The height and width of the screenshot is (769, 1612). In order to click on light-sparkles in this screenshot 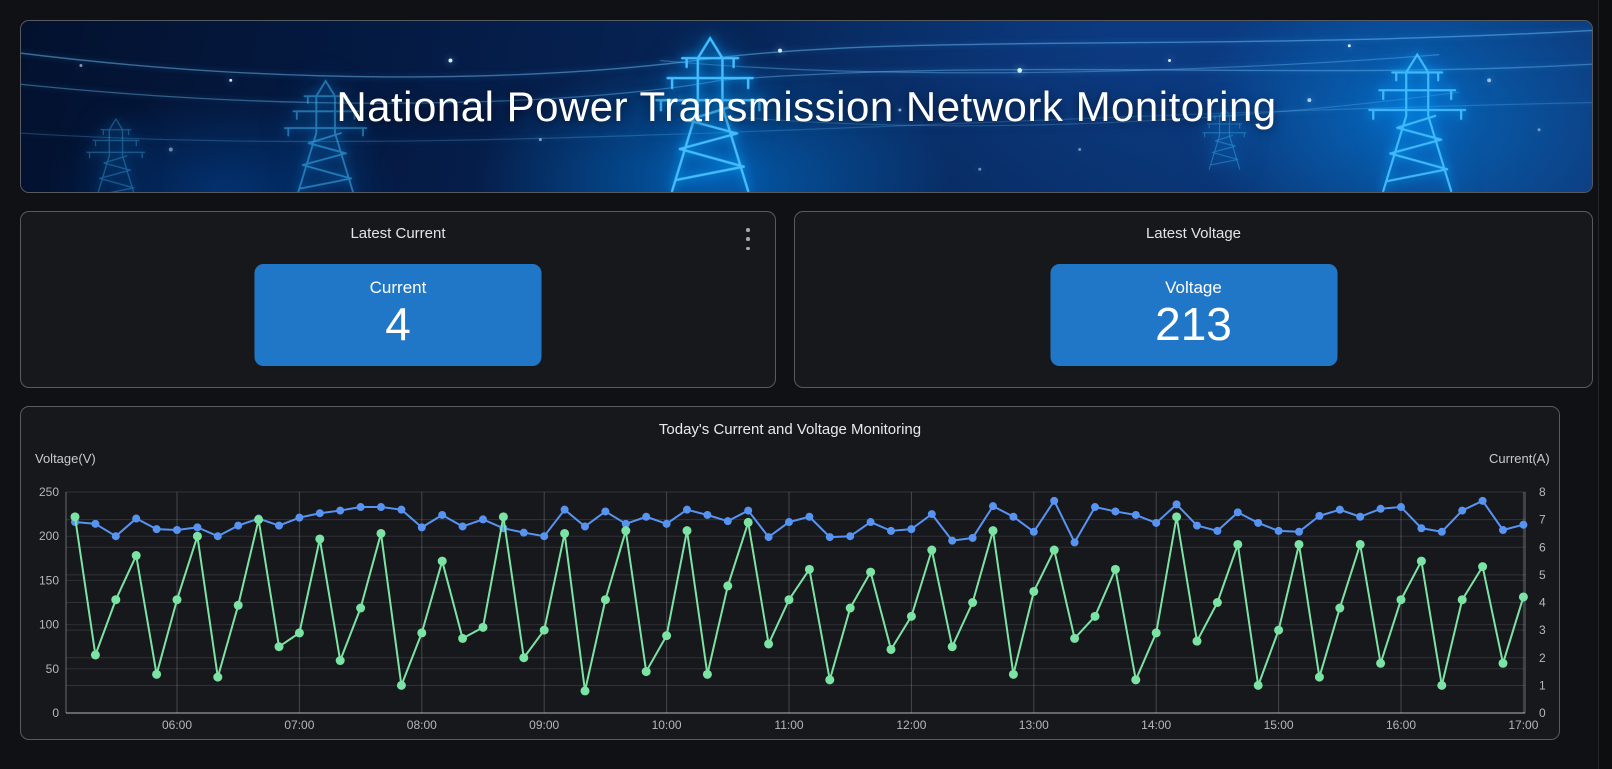, I will do `click(810, 107)`.